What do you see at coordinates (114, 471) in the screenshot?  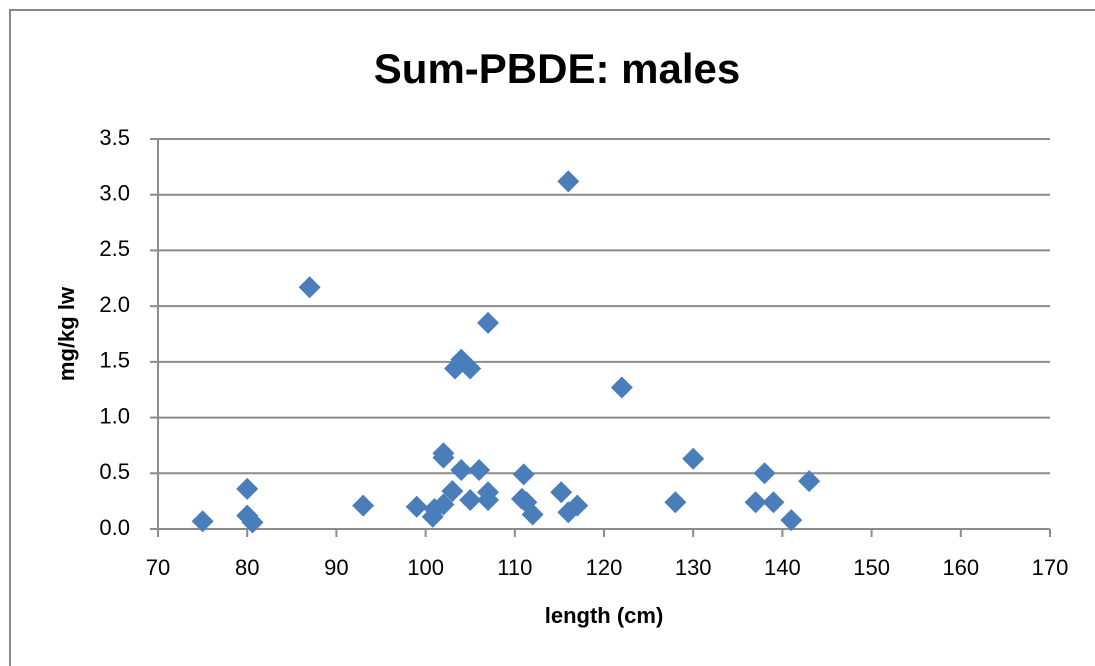 I see `y-tick-label: 0.5` at bounding box center [114, 471].